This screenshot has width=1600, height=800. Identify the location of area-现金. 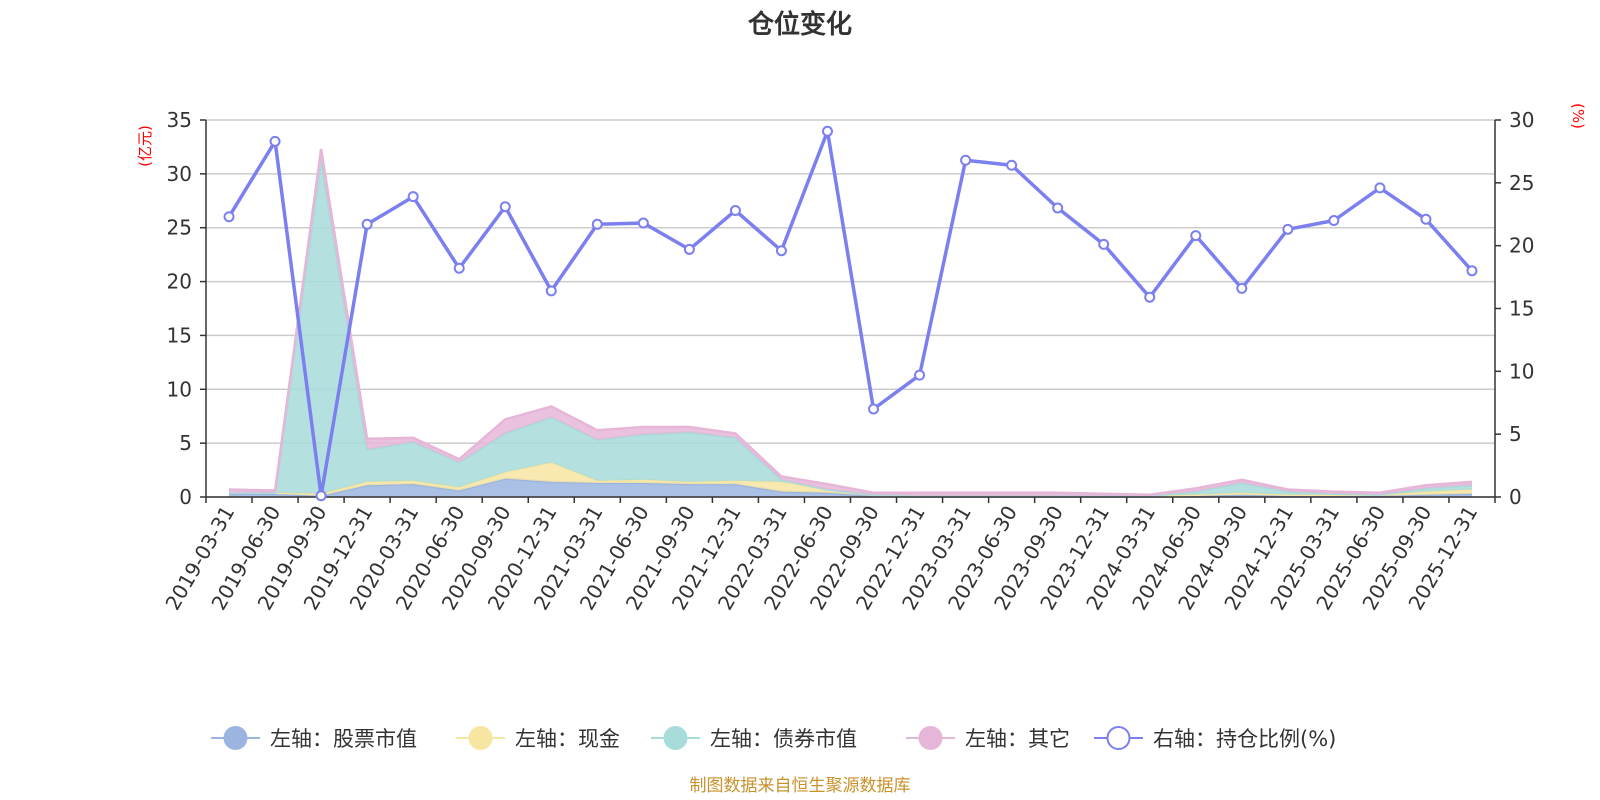
(850, 479).